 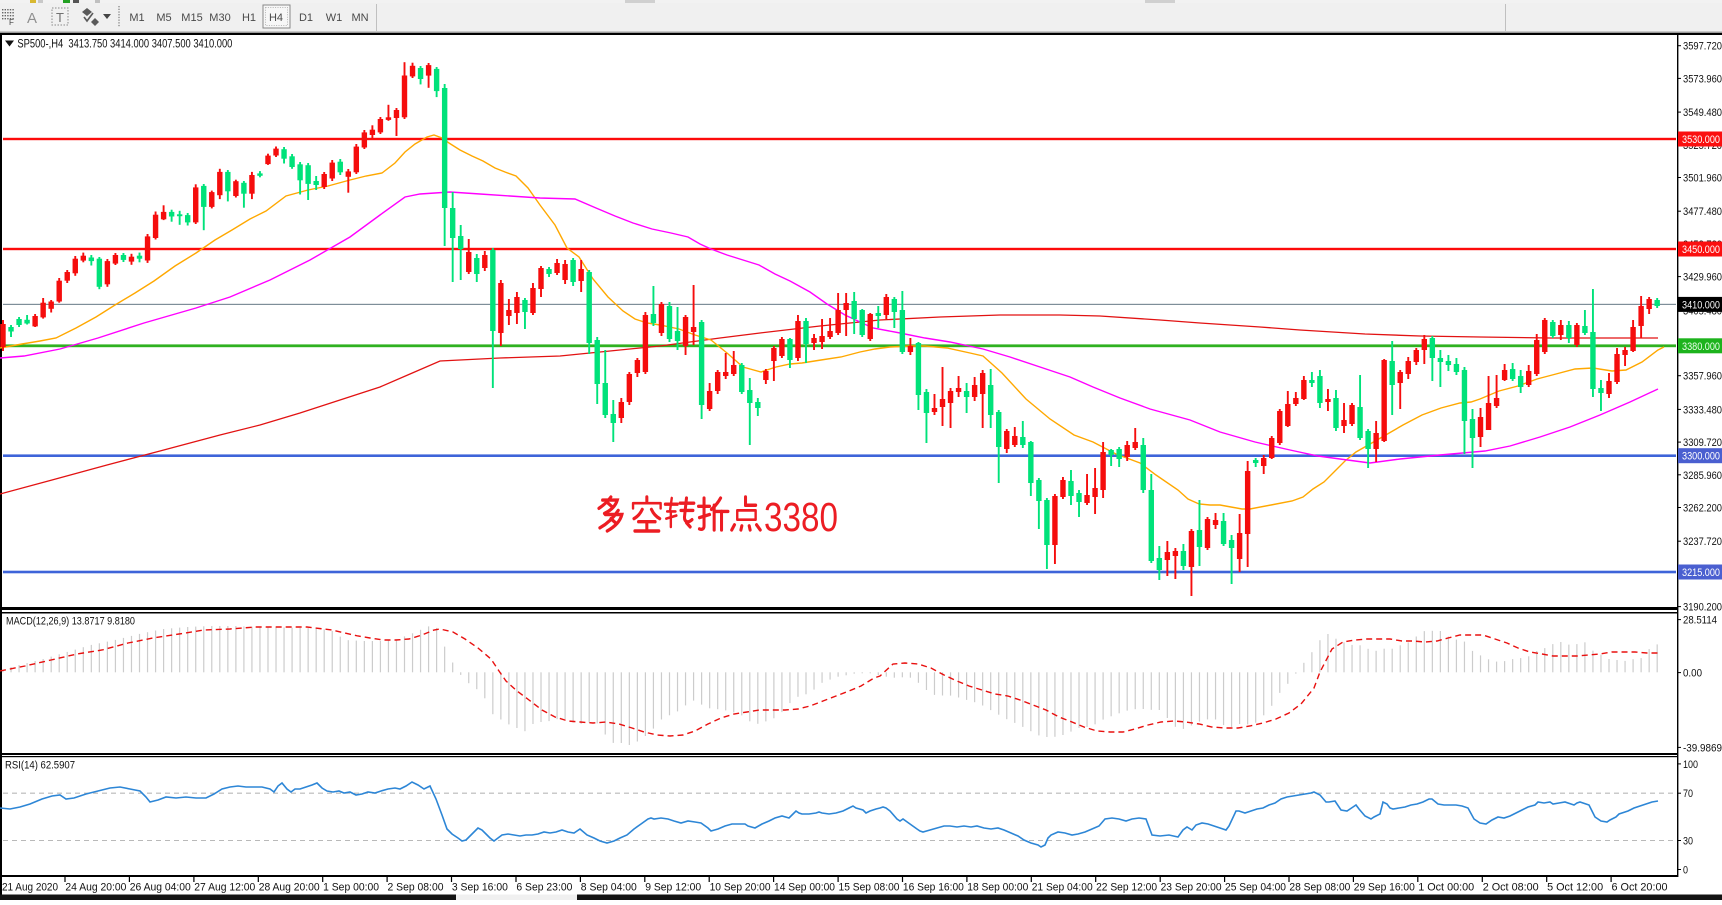 What do you see at coordinates (60, 17) in the screenshot?
I see `svg-text: T` at bounding box center [60, 17].